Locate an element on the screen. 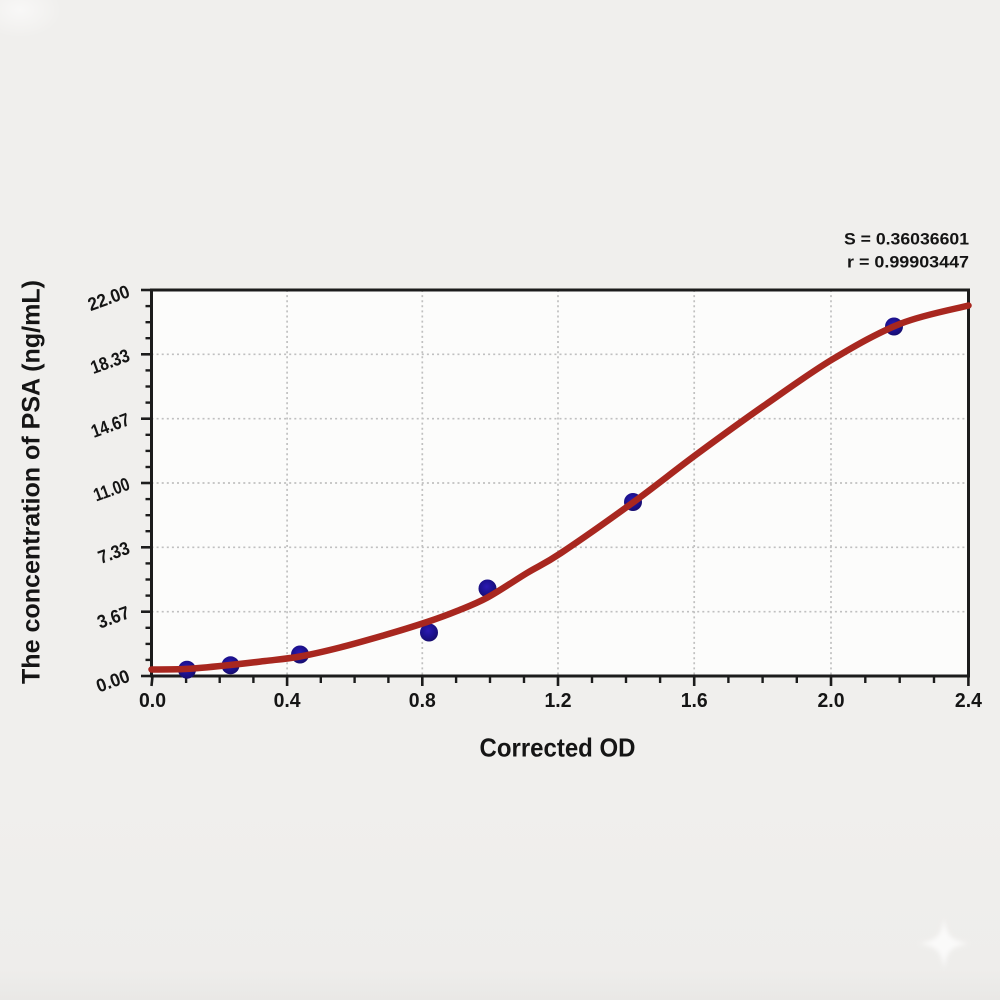 The image size is (1000, 1000). svg-text: 18.33 is located at coordinates (110, 361).